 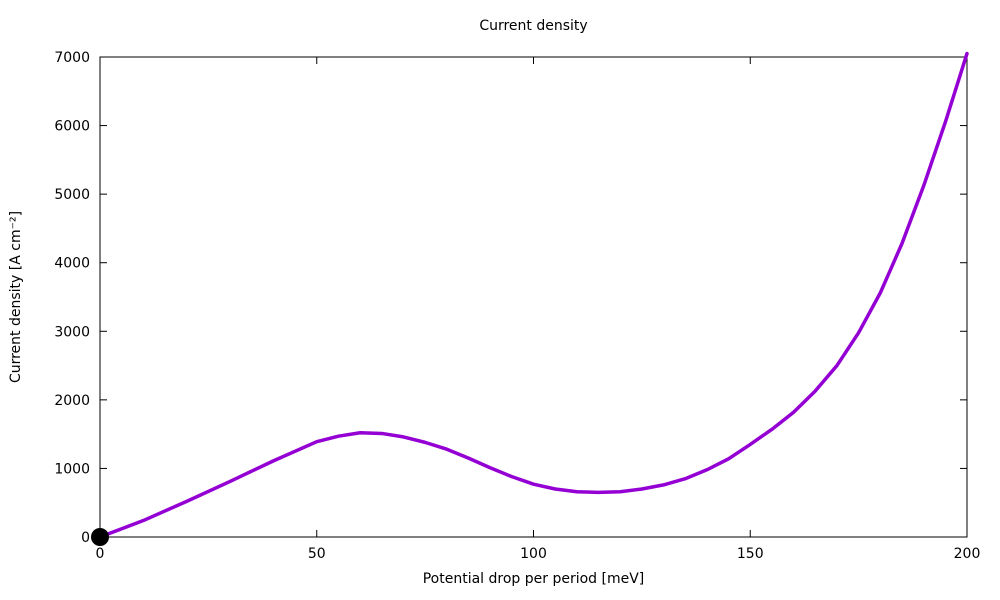 I want to click on origin-marker, so click(x=100, y=537).